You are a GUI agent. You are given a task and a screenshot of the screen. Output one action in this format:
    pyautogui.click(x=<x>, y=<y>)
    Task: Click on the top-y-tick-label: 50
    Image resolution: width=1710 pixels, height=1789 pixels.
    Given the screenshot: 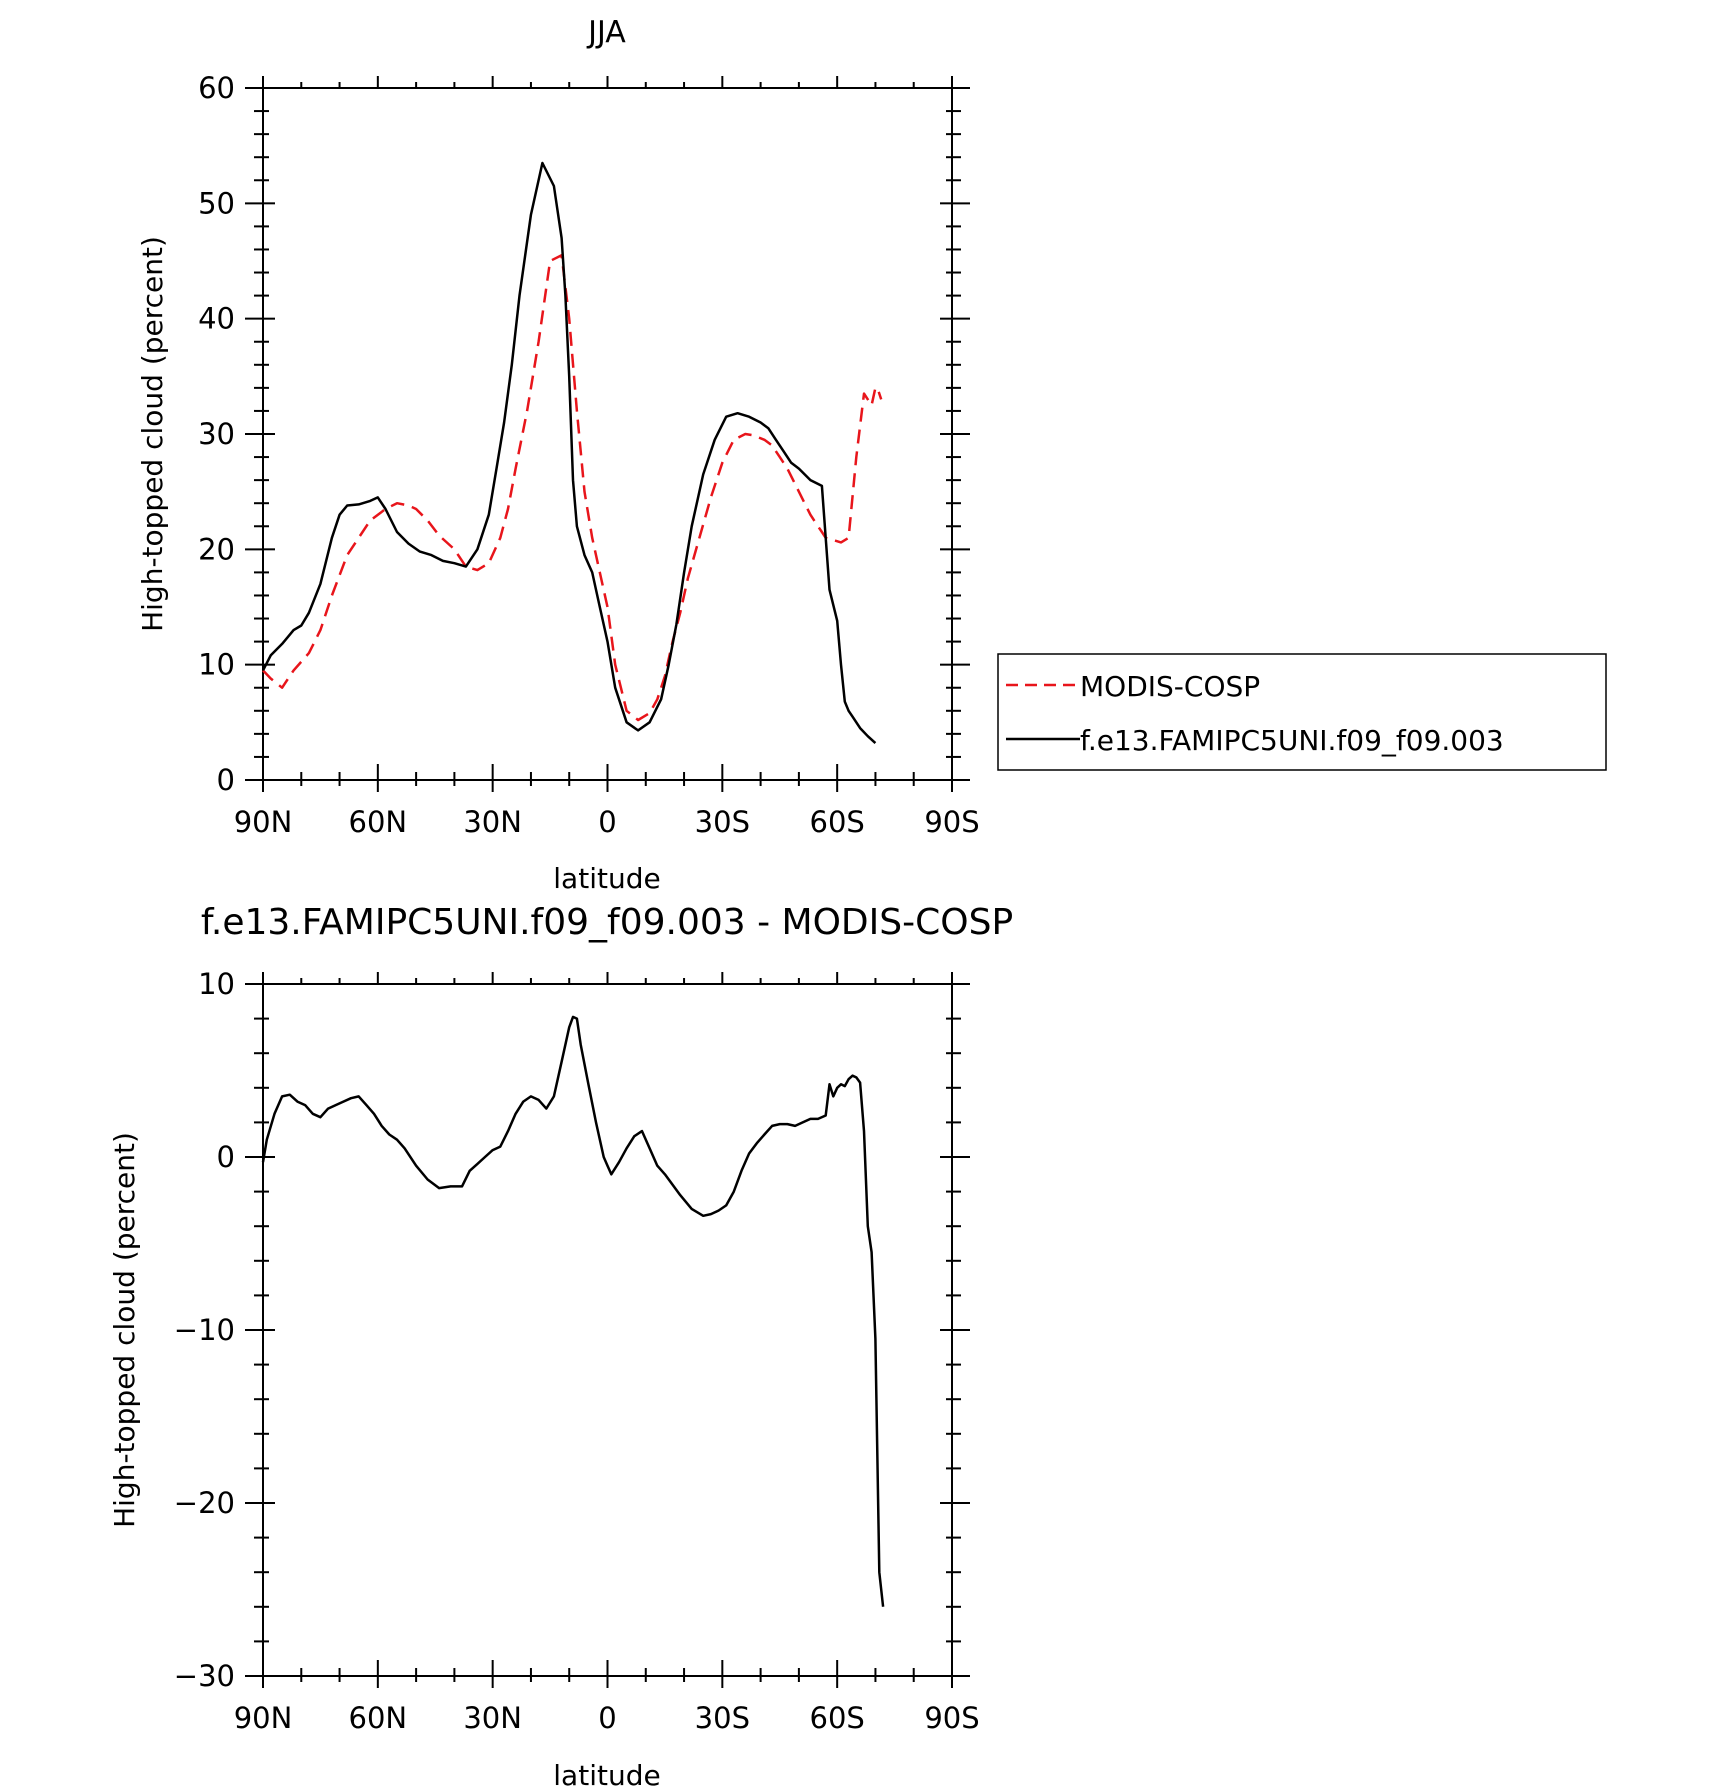 What is the action you would take?
    pyautogui.click(x=216, y=203)
    